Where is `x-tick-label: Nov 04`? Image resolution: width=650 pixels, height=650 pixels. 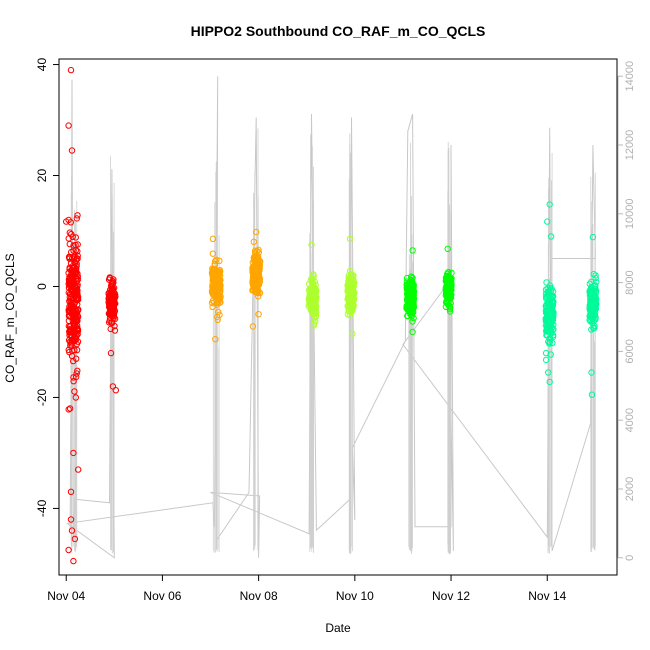 x-tick-label: Nov 04 is located at coordinates (66, 596).